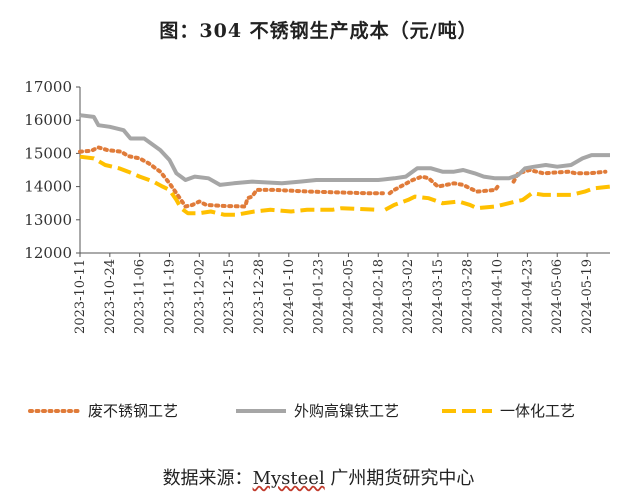 The image size is (637, 502). Describe the element at coordinates (140, 296) in the screenshot. I see `x-tick-label: 2023-11-06` at that location.